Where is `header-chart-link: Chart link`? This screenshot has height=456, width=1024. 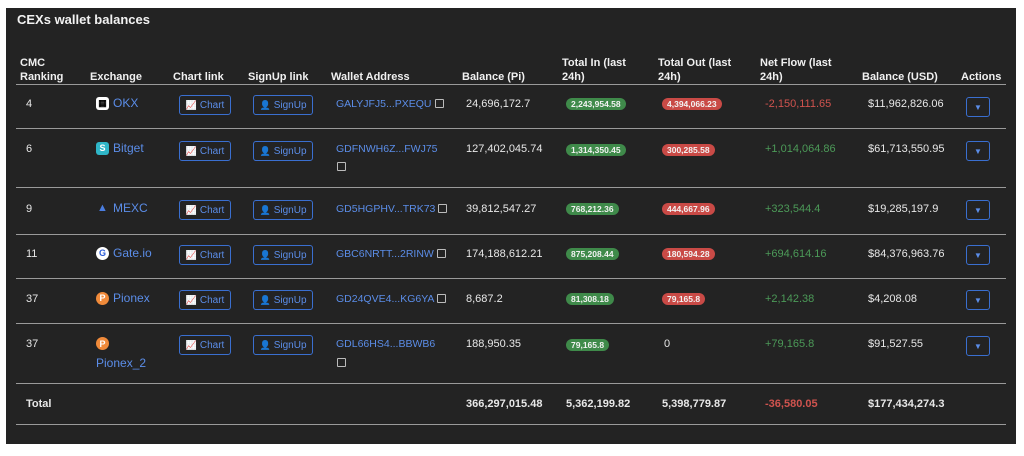
header-chart-link: Chart link is located at coordinates (198, 77).